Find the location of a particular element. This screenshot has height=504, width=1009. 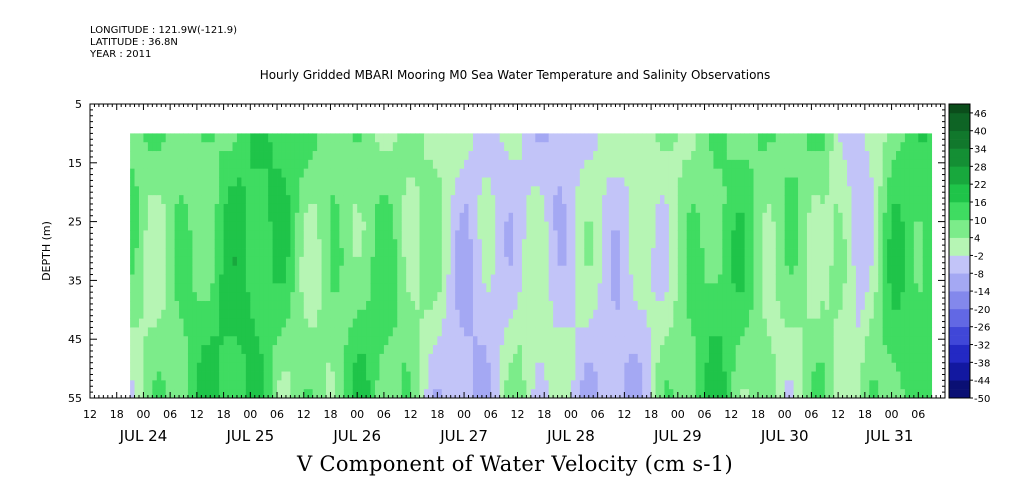

colorbar-label: 46 is located at coordinates (980, 114).